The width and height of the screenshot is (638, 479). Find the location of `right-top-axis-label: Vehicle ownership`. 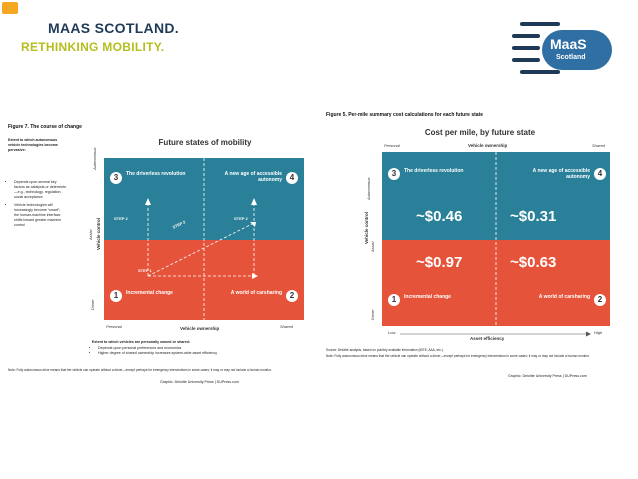

right-top-axis-label: Vehicle ownership is located at coordinates (488, 145).